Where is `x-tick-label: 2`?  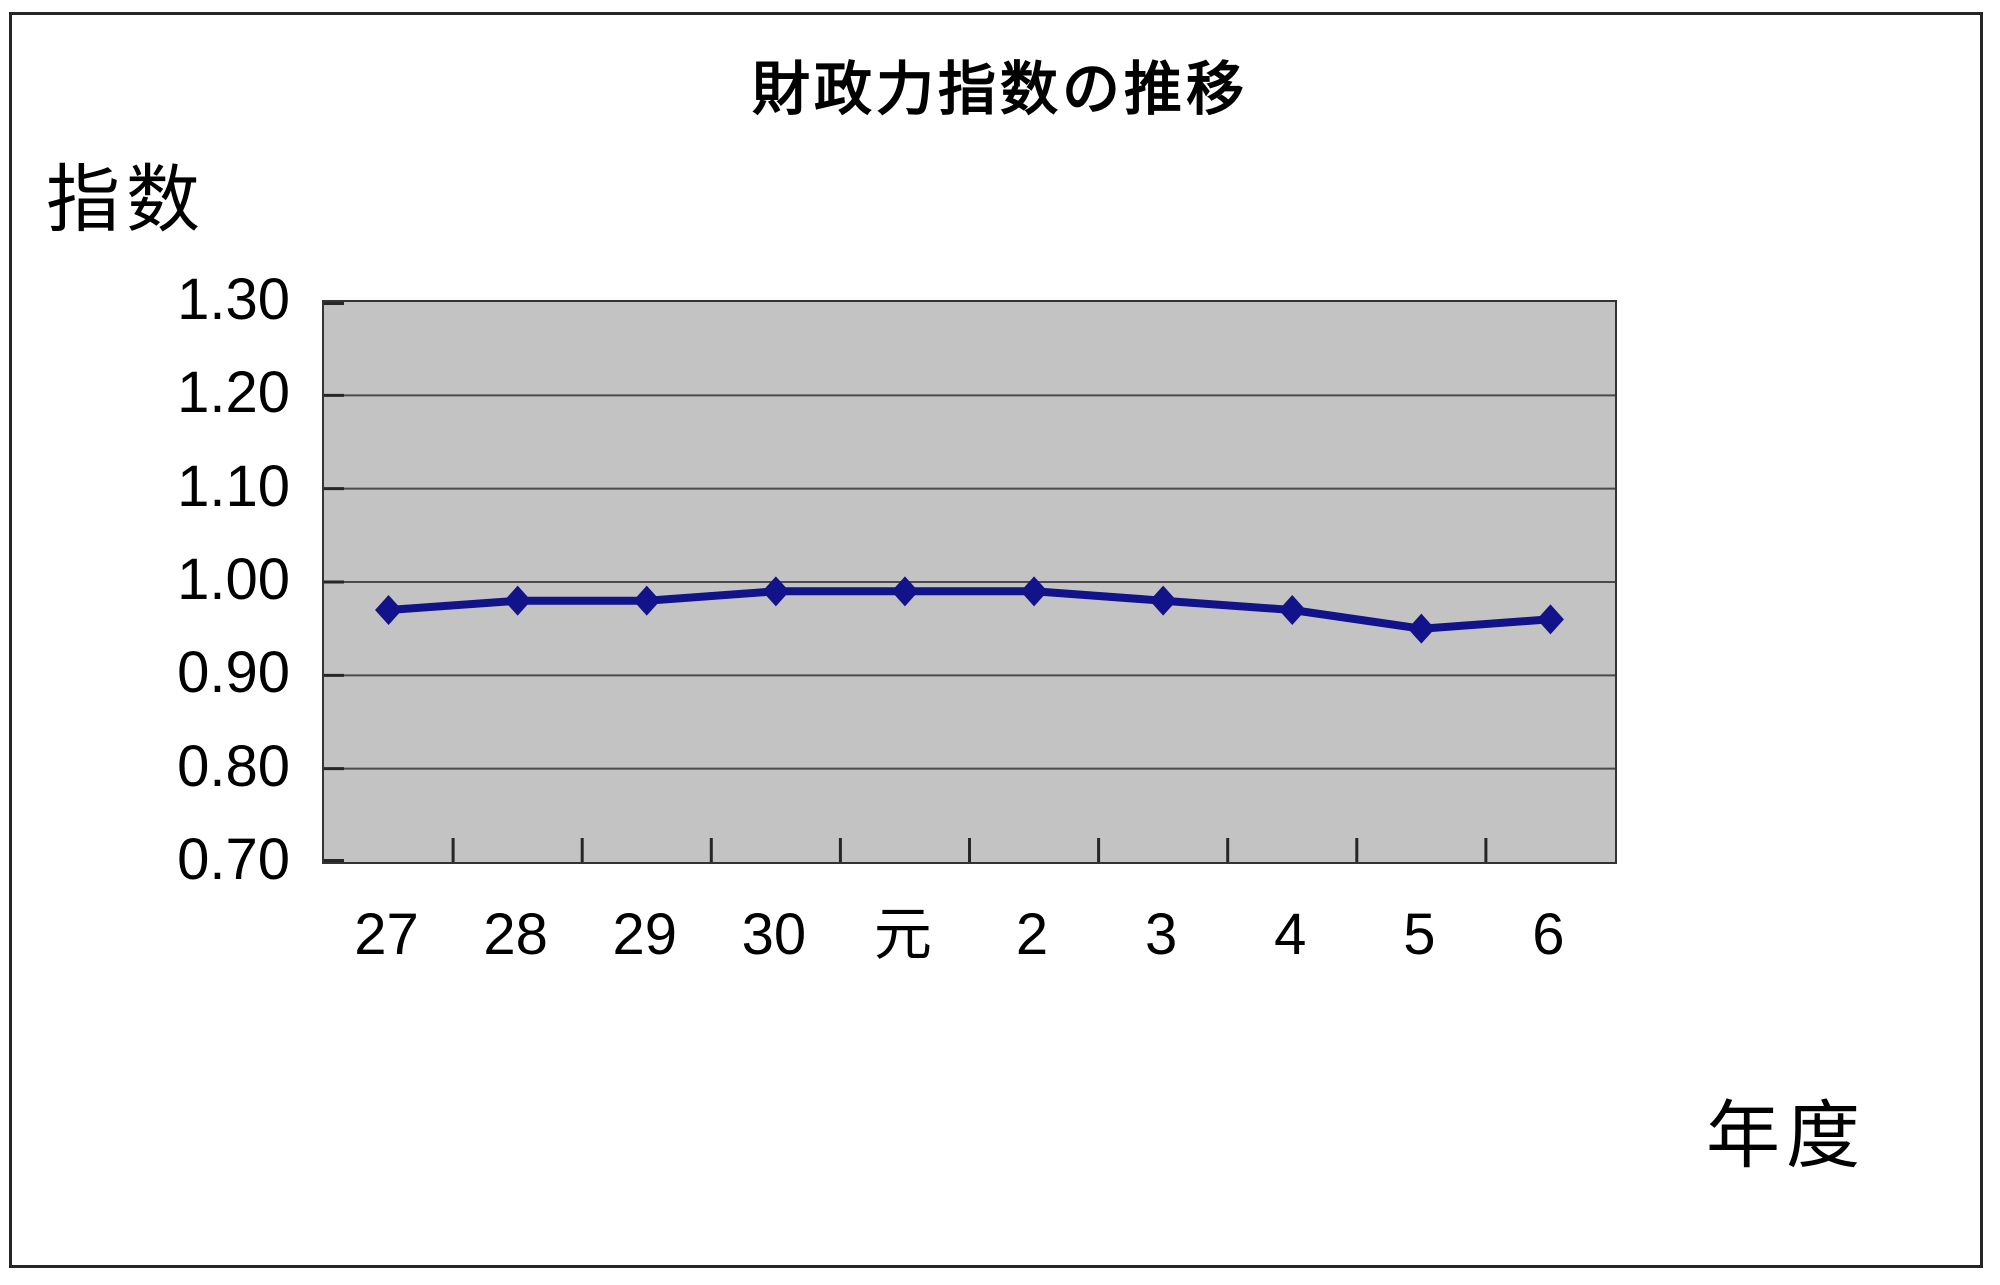
x-tick-label: 2 is located at coordinates (1032, 934).